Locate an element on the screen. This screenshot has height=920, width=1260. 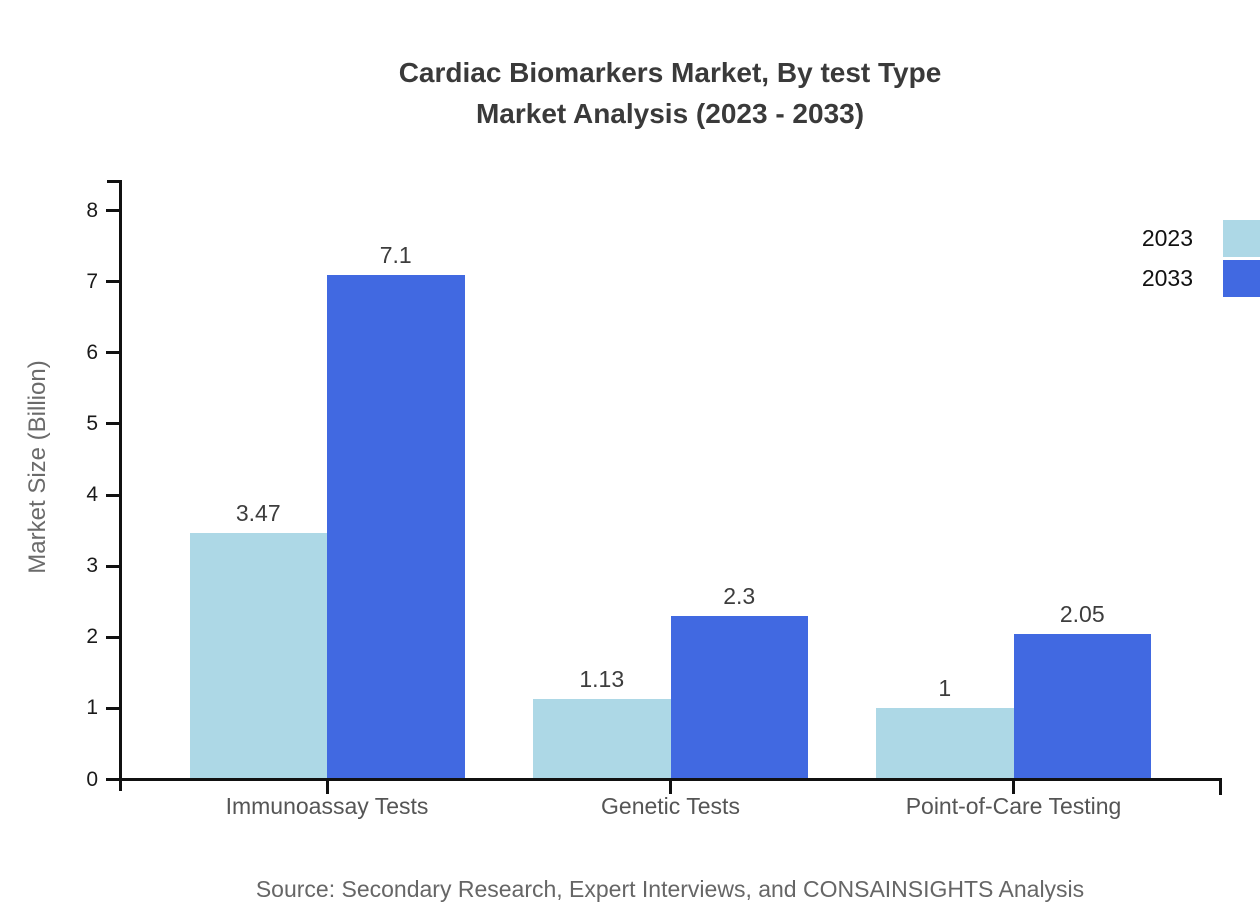
bar-value-label: 2.05 is located at coordinates (1082, 613).